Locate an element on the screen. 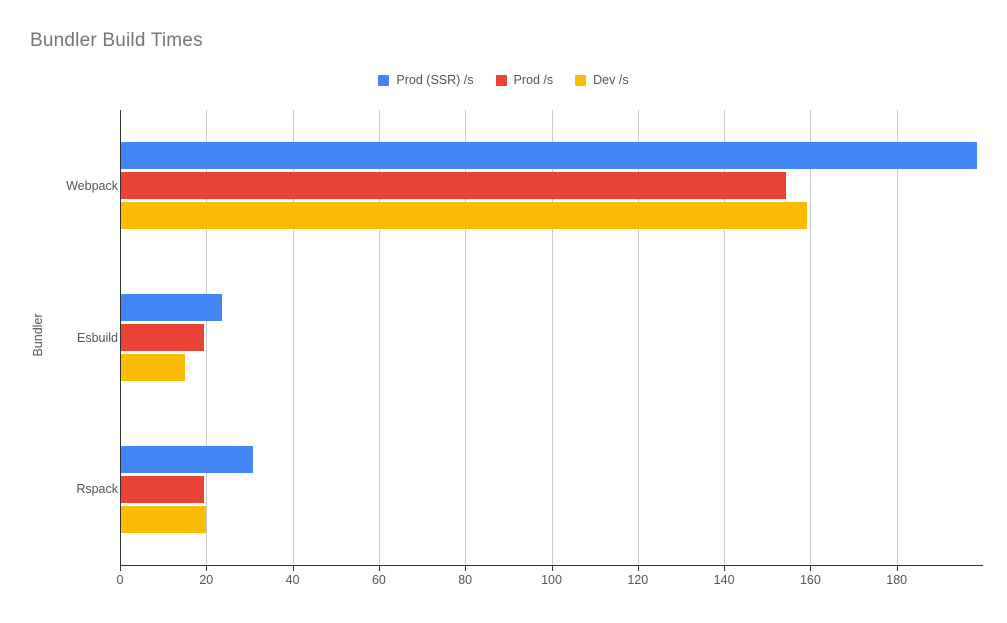 This screenshot has width=1007, height=623. category-label-rspack: Rspack is located at coordinates (97, 489).